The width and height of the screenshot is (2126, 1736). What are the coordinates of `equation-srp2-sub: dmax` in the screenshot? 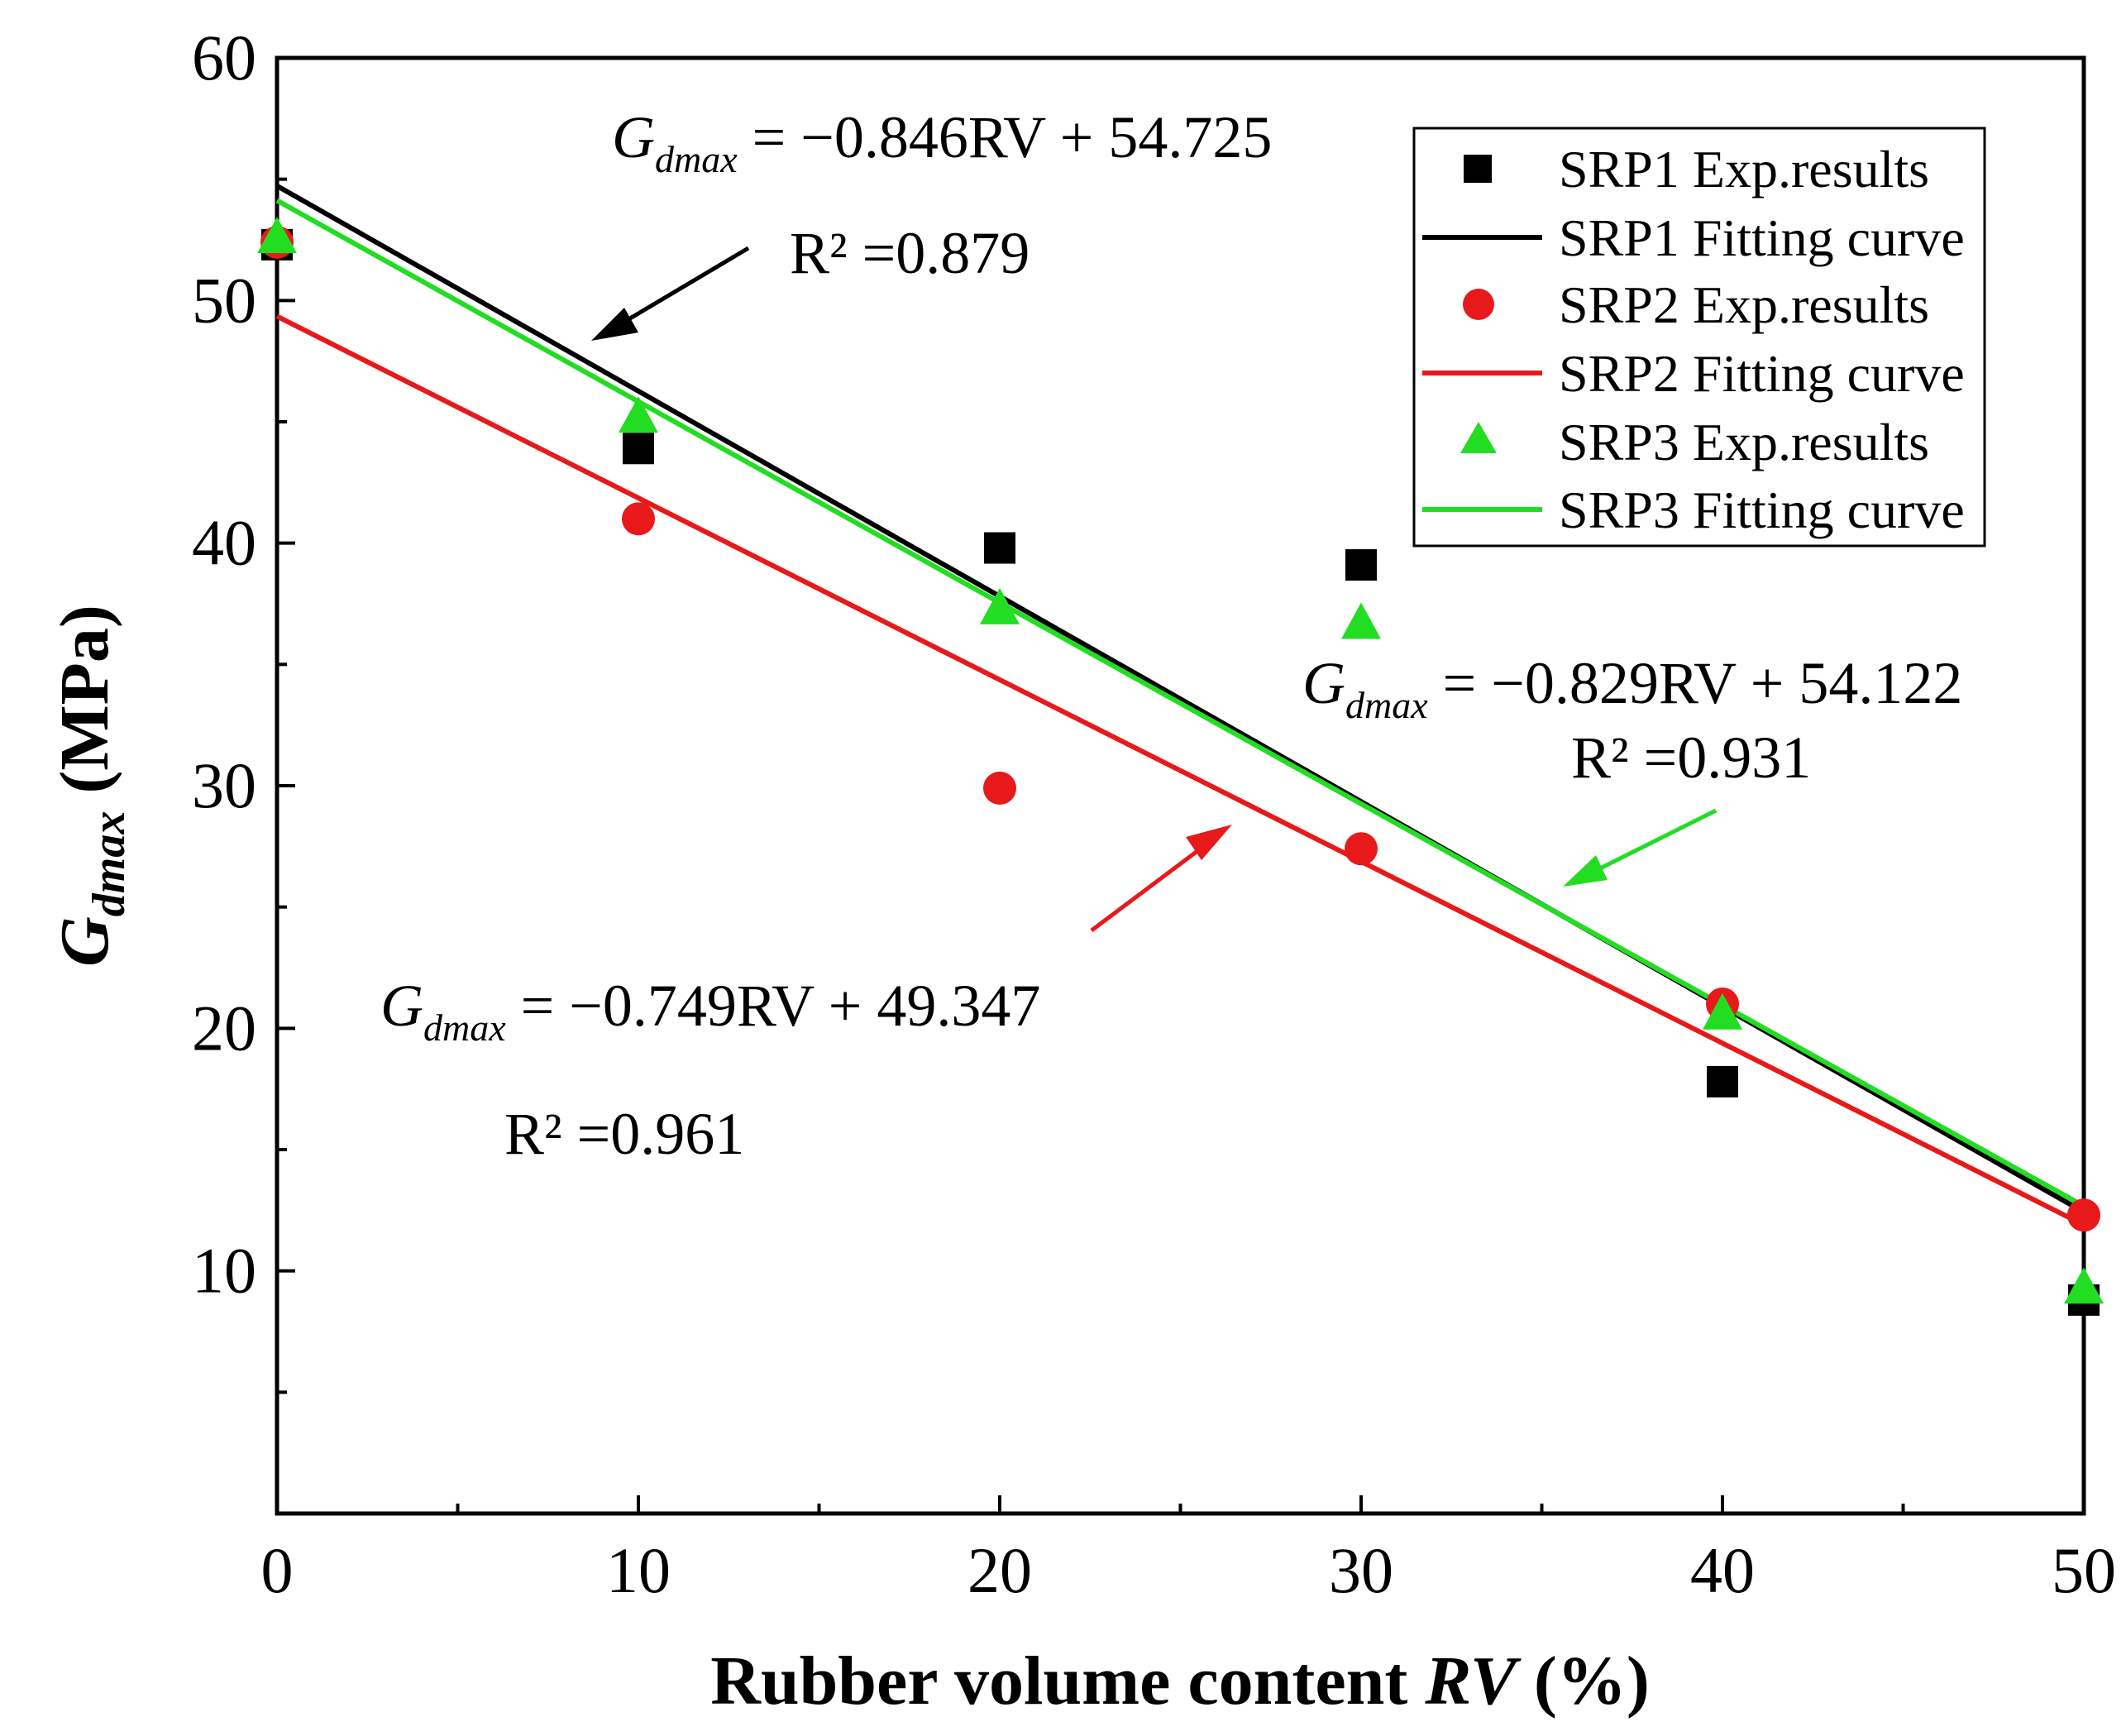 It's located at (465, 1028).